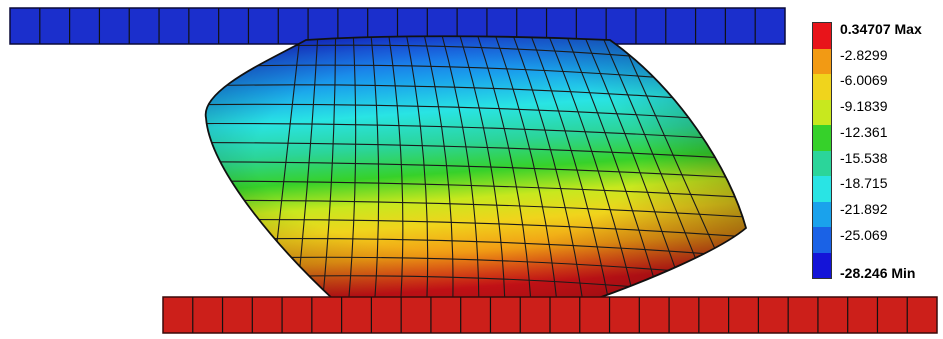 The height and width of the screenshot is (339, 943). Describe the element at coordinates (908, 29) in the screenshot. I see `legend-max-tag: Max` at that location.